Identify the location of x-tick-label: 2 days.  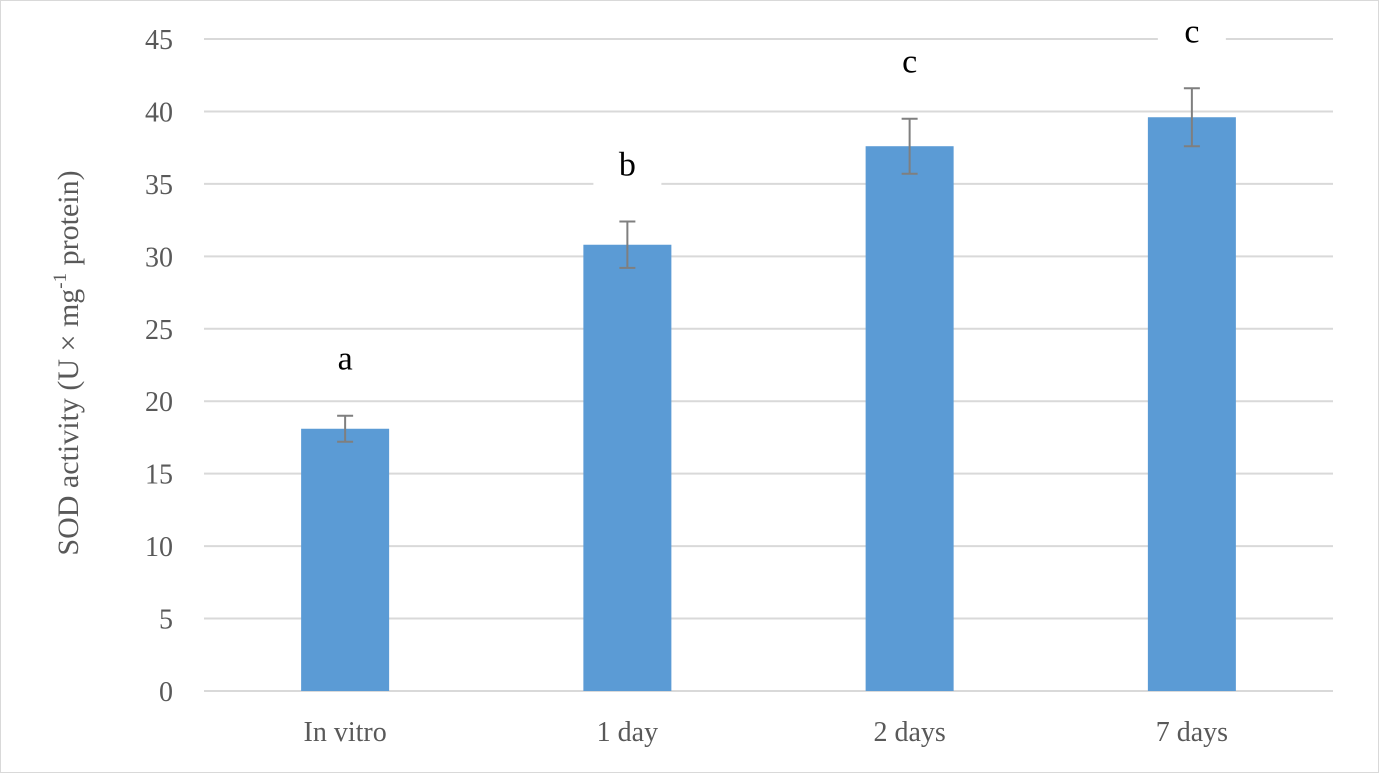
(909, 732).